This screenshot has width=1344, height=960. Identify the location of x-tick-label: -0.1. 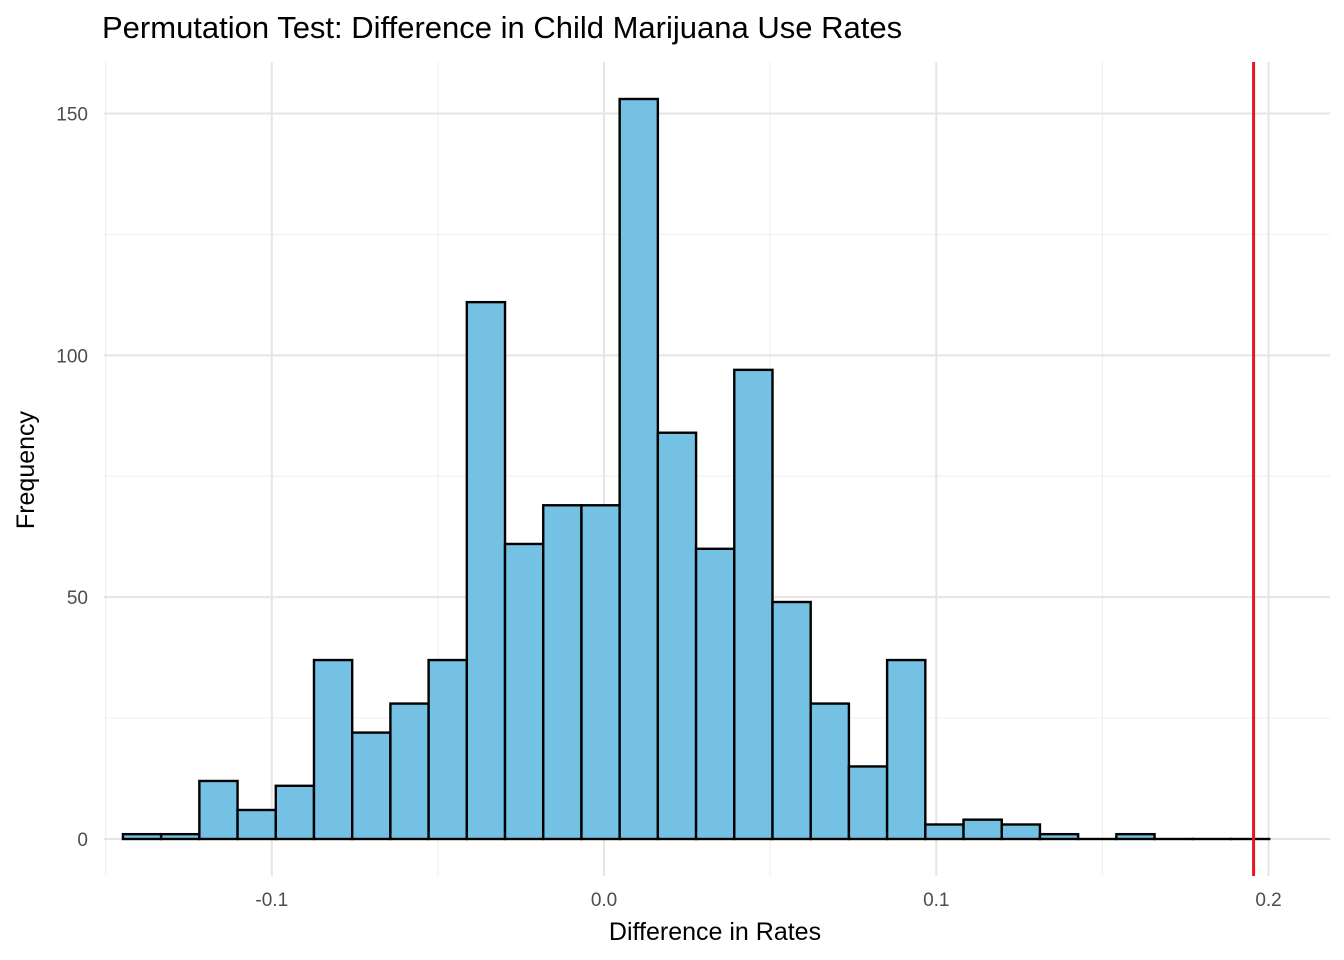
(271, 900).